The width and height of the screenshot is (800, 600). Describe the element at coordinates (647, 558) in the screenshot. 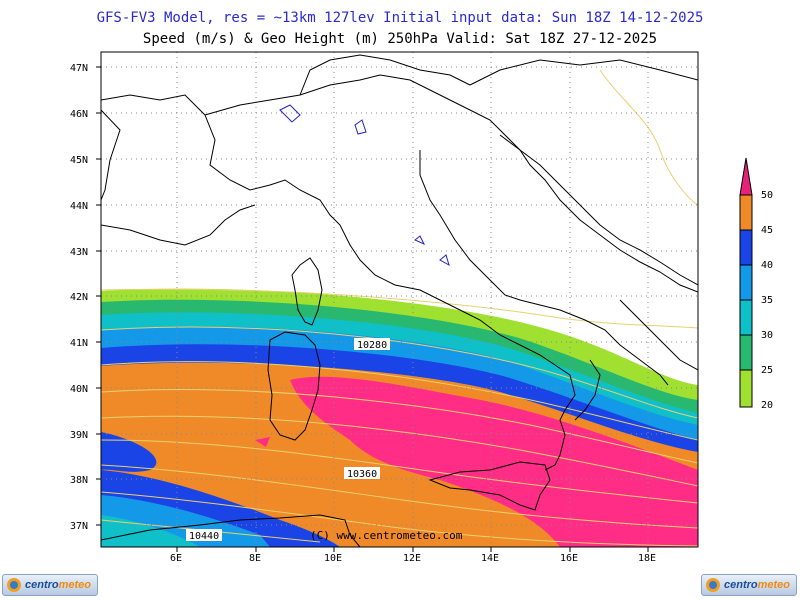

I see `lon-label: 18E` at that location.